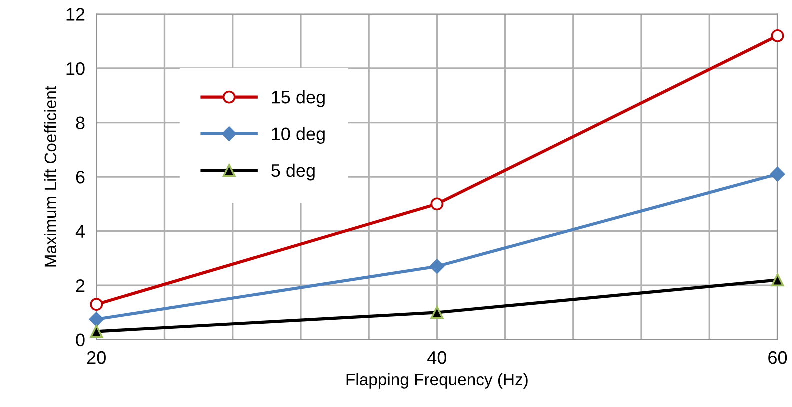 This screenshot has width=792, height=407. I want to click on y-tick-label: 4, so click(80, 231).